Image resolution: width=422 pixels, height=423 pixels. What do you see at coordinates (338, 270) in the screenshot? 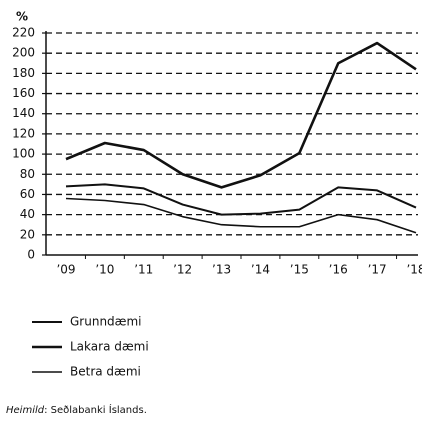
I see `x-tick-label: ’16` at bounding box center [338, 270].